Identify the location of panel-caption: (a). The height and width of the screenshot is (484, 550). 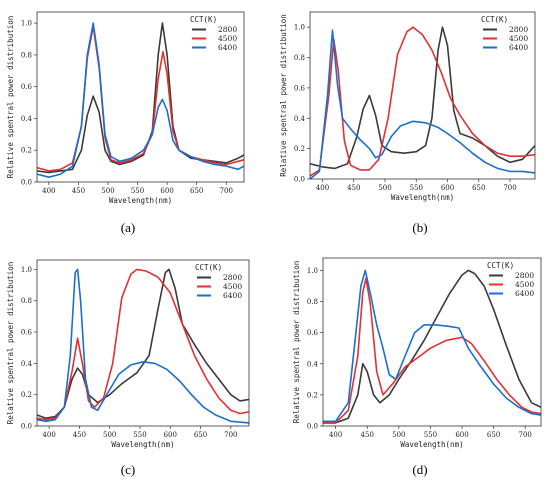
(128, 227).